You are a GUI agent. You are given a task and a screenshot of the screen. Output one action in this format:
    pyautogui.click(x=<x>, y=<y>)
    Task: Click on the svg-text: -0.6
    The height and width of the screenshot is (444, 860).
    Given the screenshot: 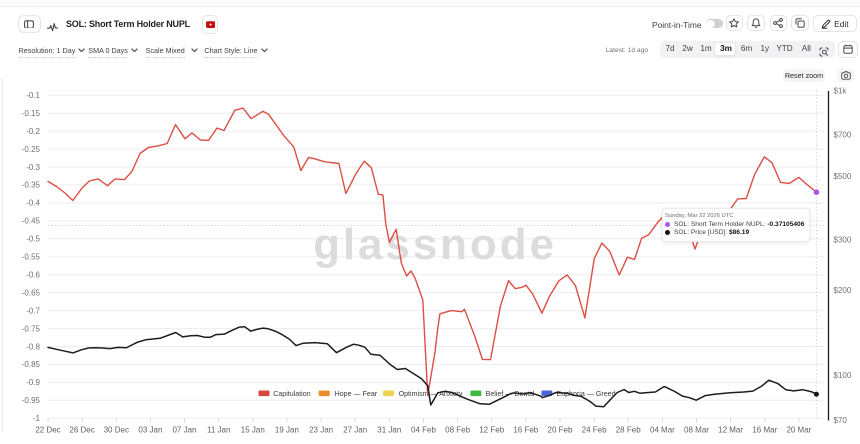 What is the action you would take?
    pyautogui.click(x=33, y=275)
    